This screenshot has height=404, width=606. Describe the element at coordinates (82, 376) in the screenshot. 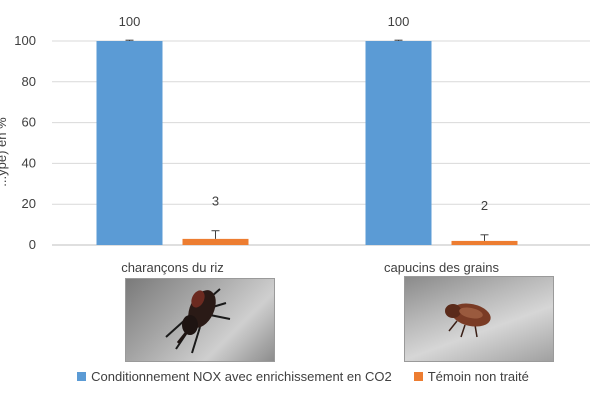

I see `legend-swatch-blue` at that location.